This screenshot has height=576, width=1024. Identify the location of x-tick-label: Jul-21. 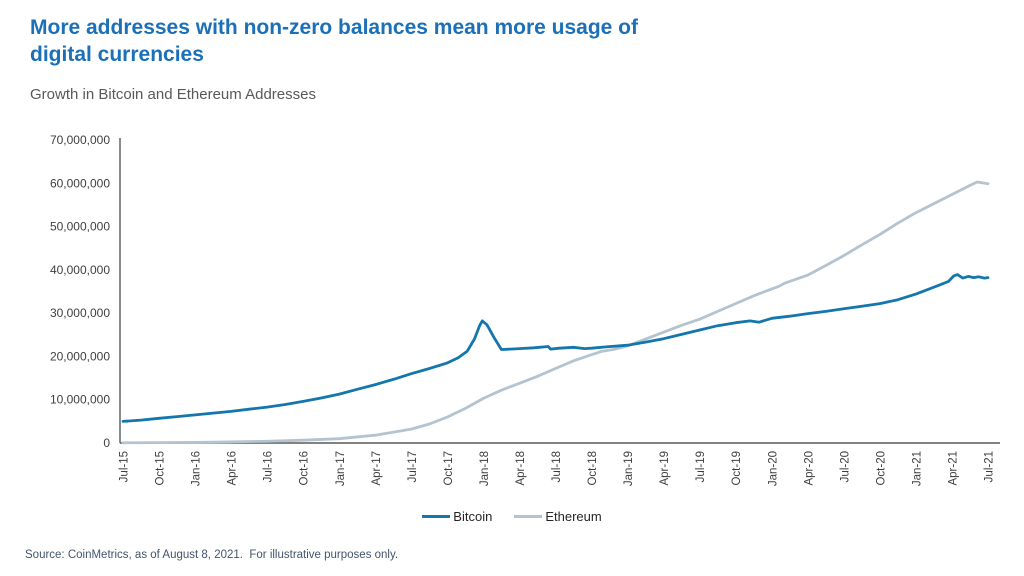
(990, 466).